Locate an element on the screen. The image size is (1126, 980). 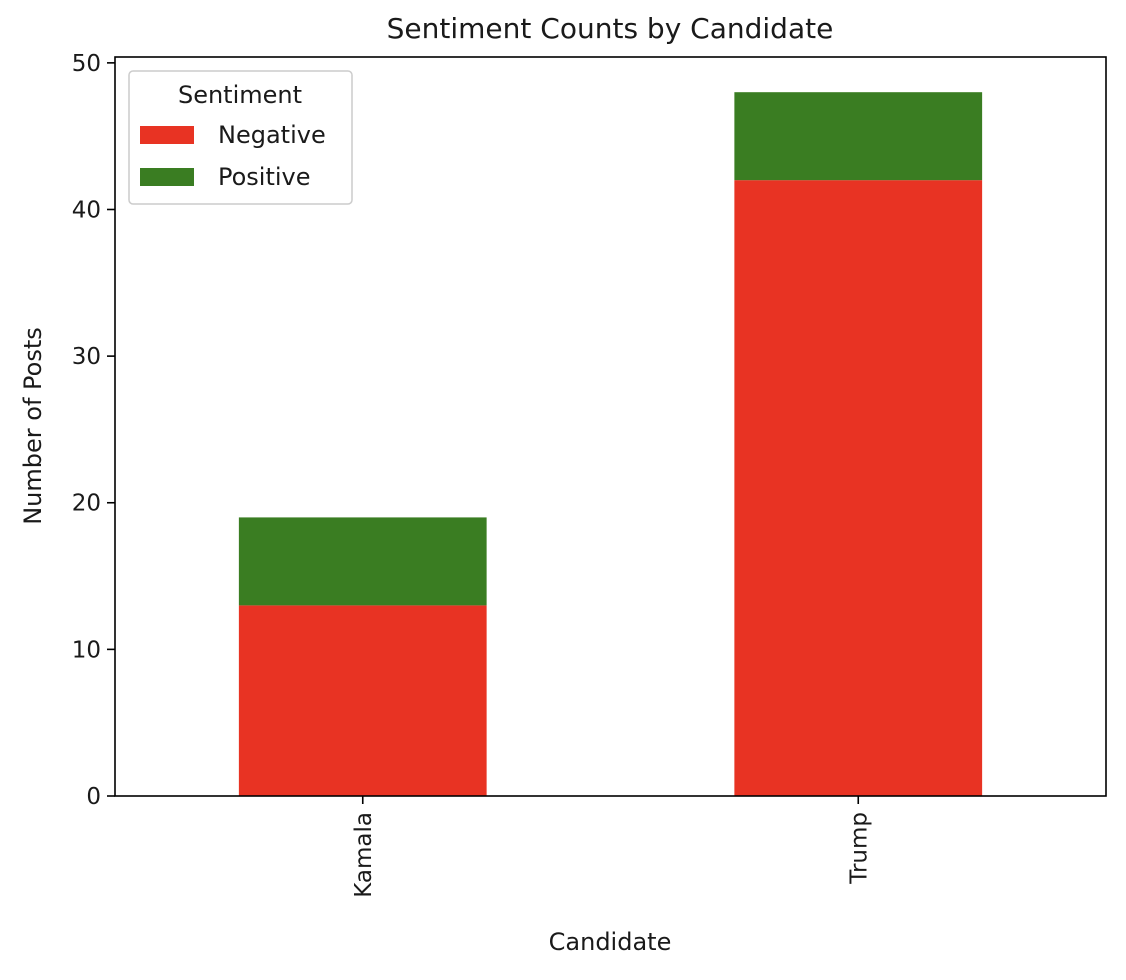
bar-trump-negative is located at coordinates (858, 488).